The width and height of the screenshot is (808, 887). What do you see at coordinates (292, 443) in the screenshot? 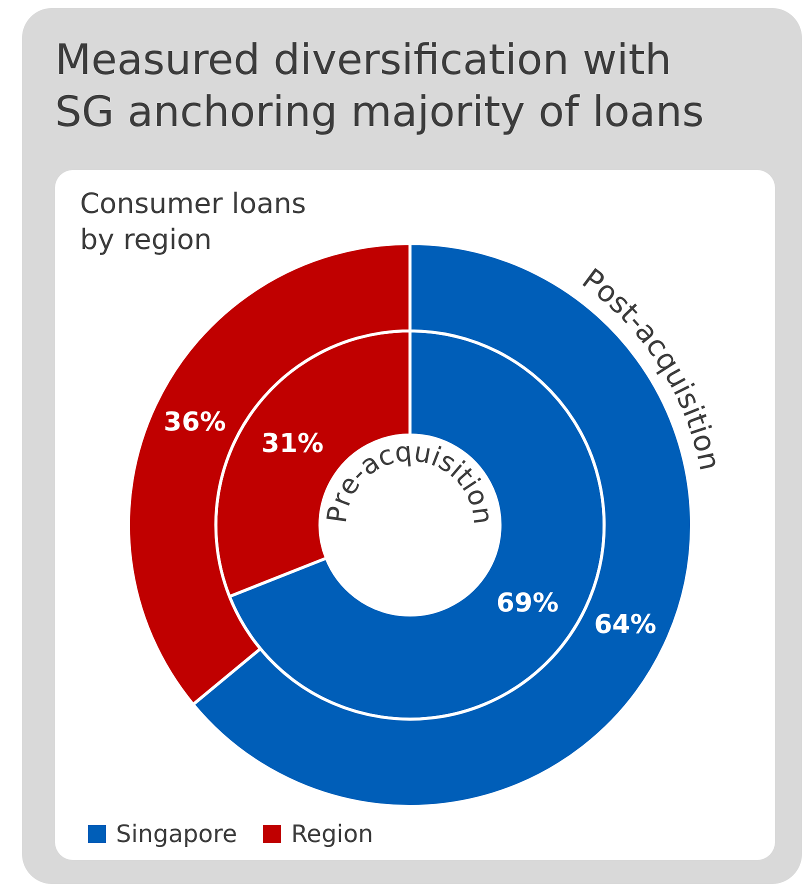
I see `data-label: 31%` at bounding box center [292, 443].